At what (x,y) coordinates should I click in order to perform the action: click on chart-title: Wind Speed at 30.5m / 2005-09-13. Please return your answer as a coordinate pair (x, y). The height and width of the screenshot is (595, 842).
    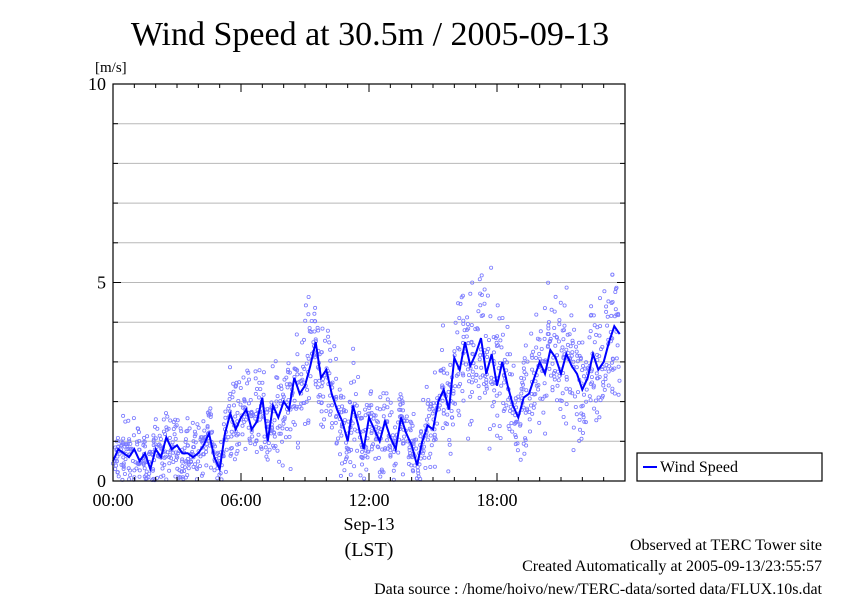
    Looking at the image, I should click on (370, 34).